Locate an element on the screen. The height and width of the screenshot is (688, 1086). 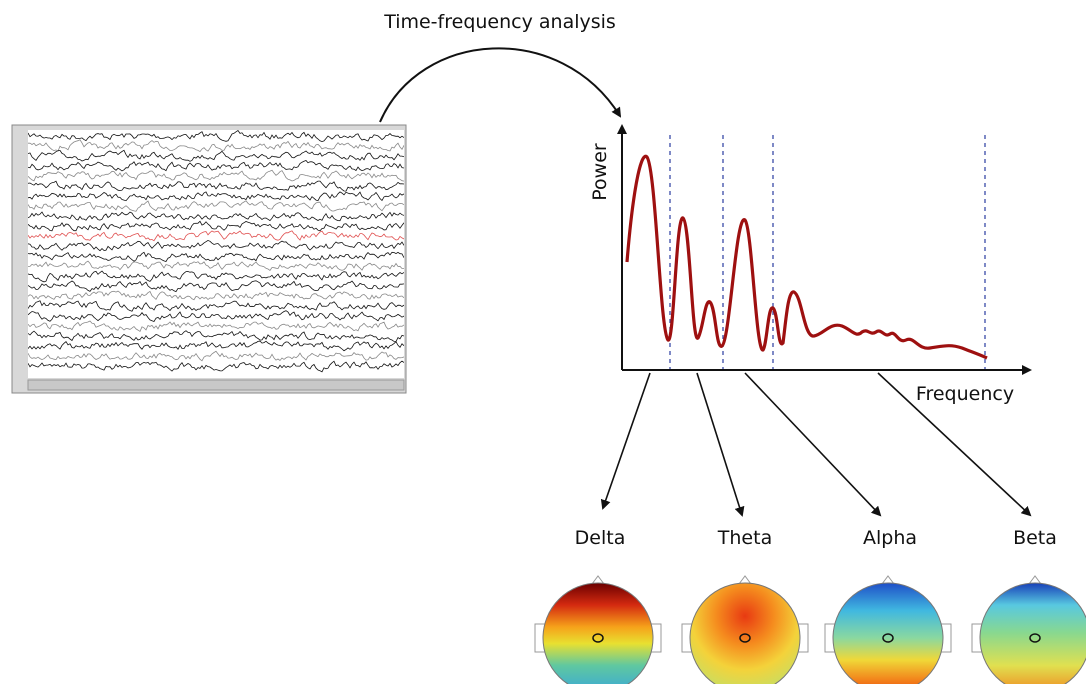
band-label: Theta is located at coordinates (744, 538).